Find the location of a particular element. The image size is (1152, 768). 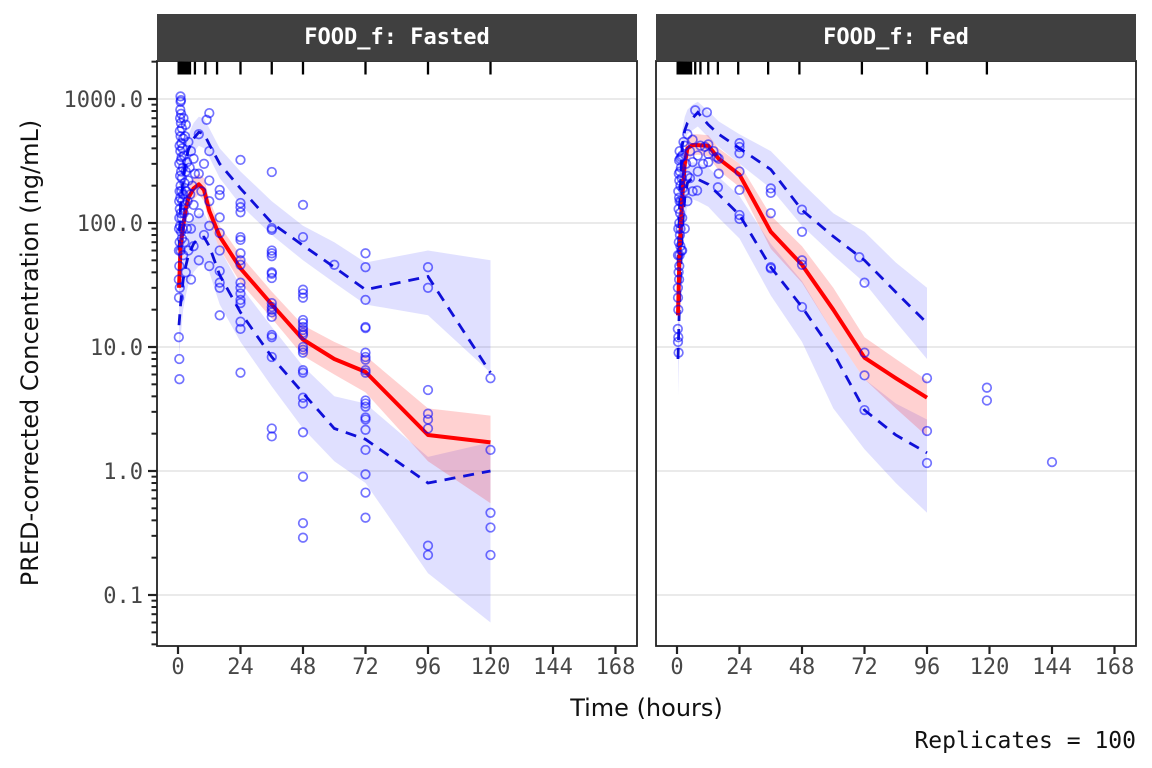

p5-line is located at coordinates (802, 315).